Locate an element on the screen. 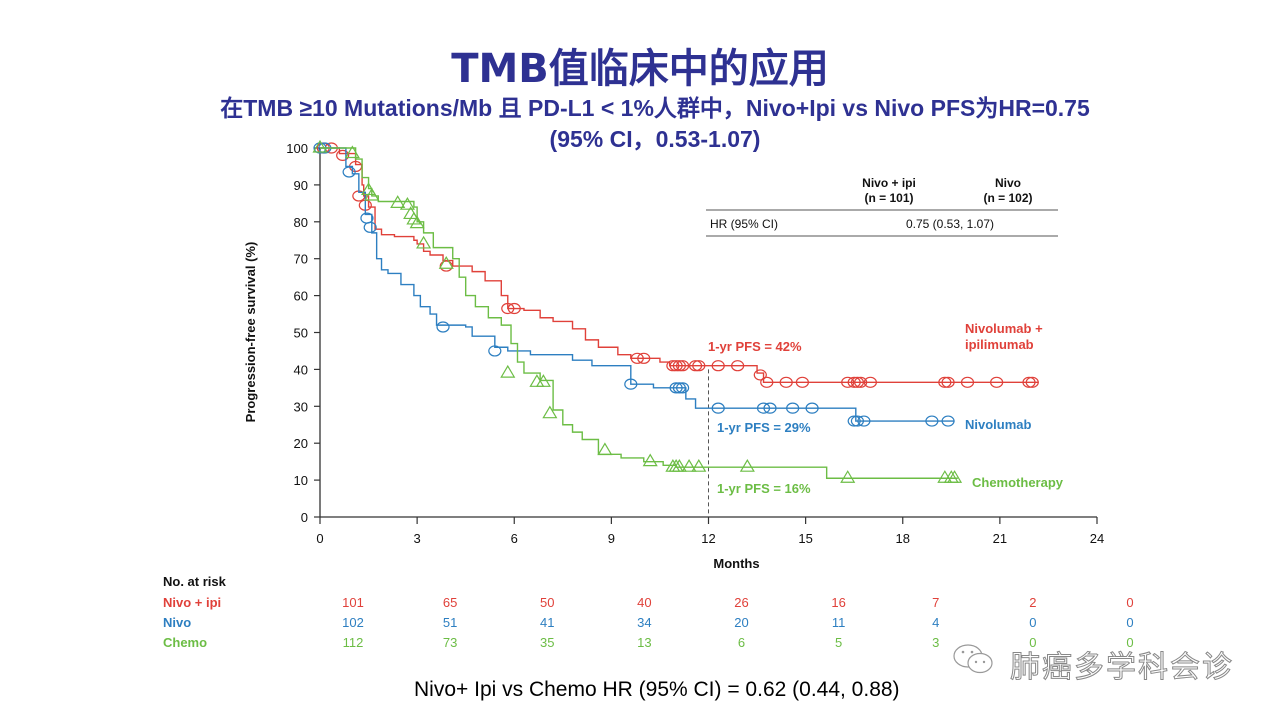 The image size is (1280, 720). risk-count: 5 is located at coordinates (838, 642).